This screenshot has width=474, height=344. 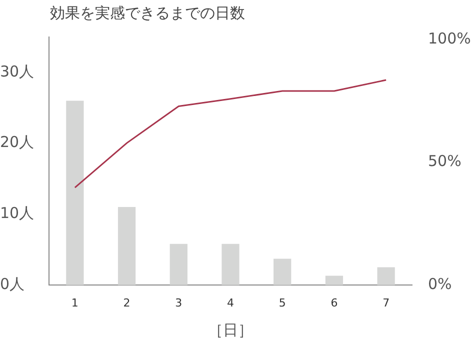 I want to click on y2-tick-label: 50%, so click(x=445, y=161).